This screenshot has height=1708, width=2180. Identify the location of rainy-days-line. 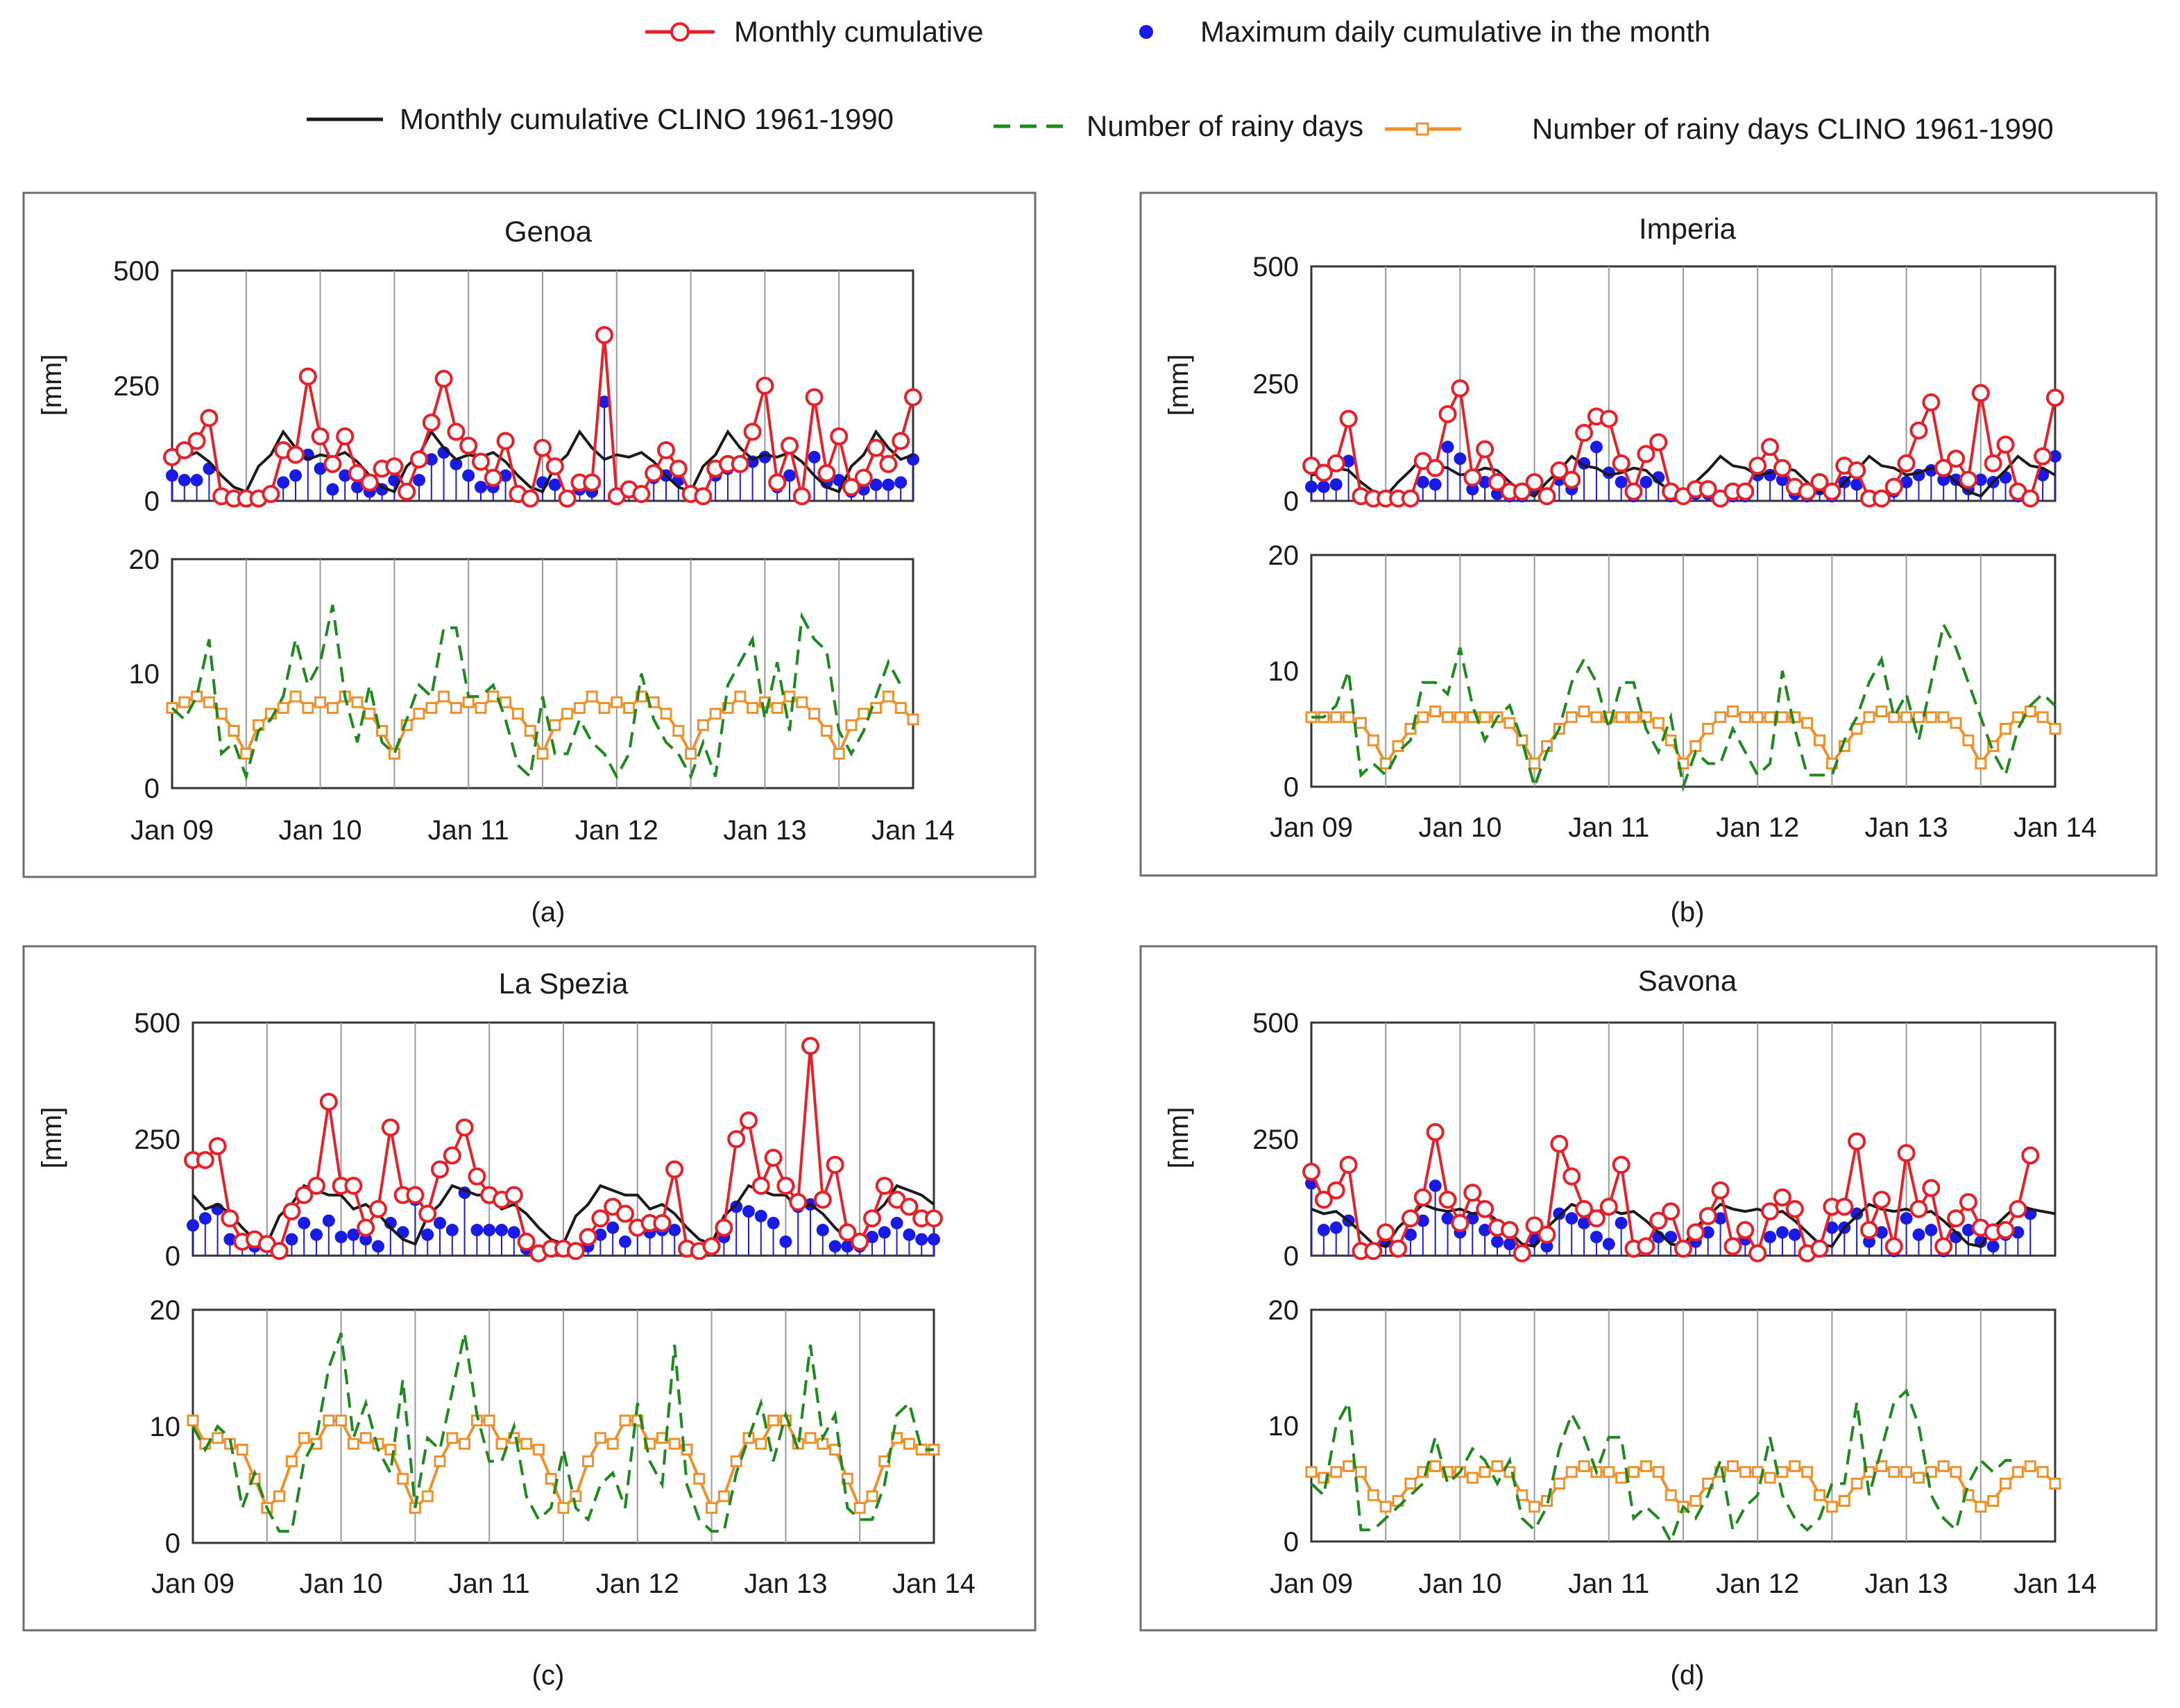
(562, 1432).